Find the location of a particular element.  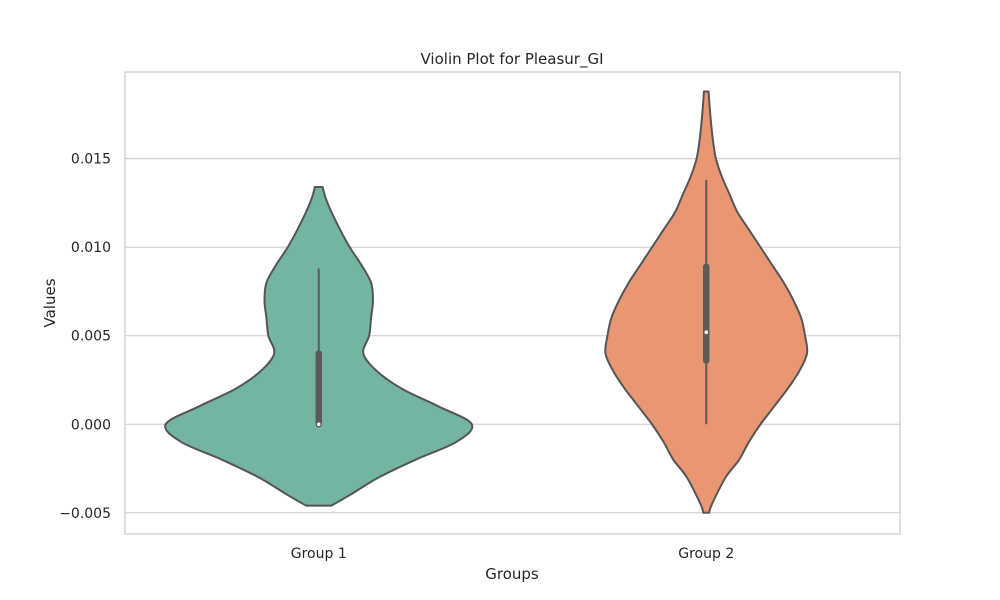

y-tick-label: 0.000 is located at coordinates (91, 425).